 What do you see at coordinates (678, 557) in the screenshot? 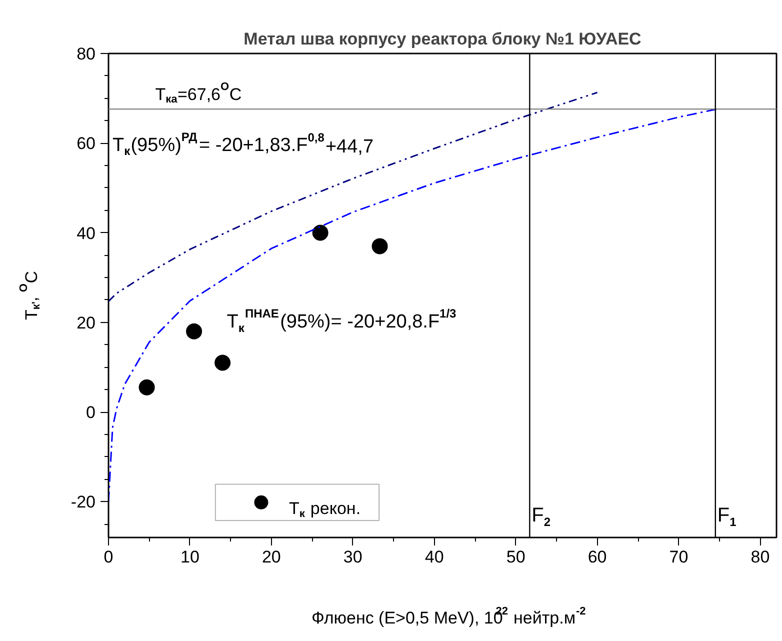
I see `x-tick-label: 70` at bounding box center [678, 557].